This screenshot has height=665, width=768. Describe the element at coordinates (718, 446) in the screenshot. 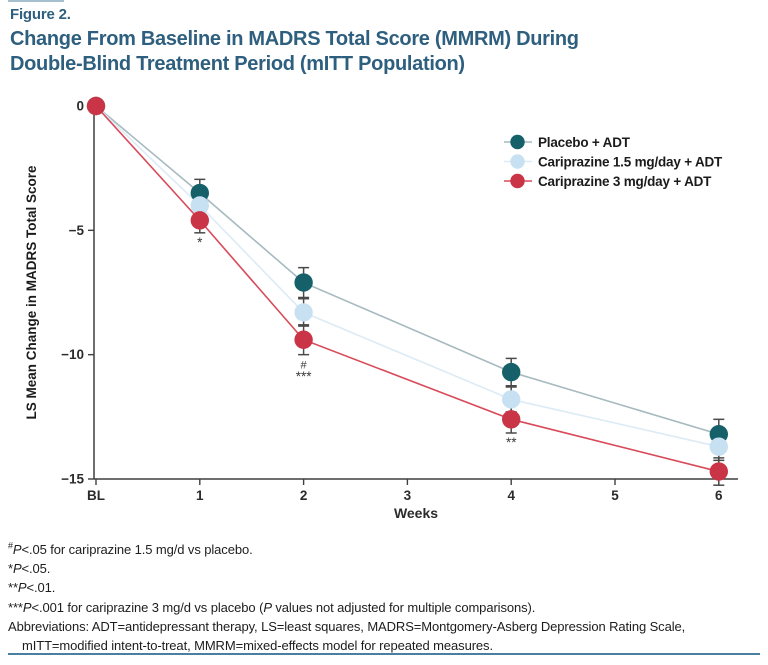

I see `data-point-series1-week6` at that location.